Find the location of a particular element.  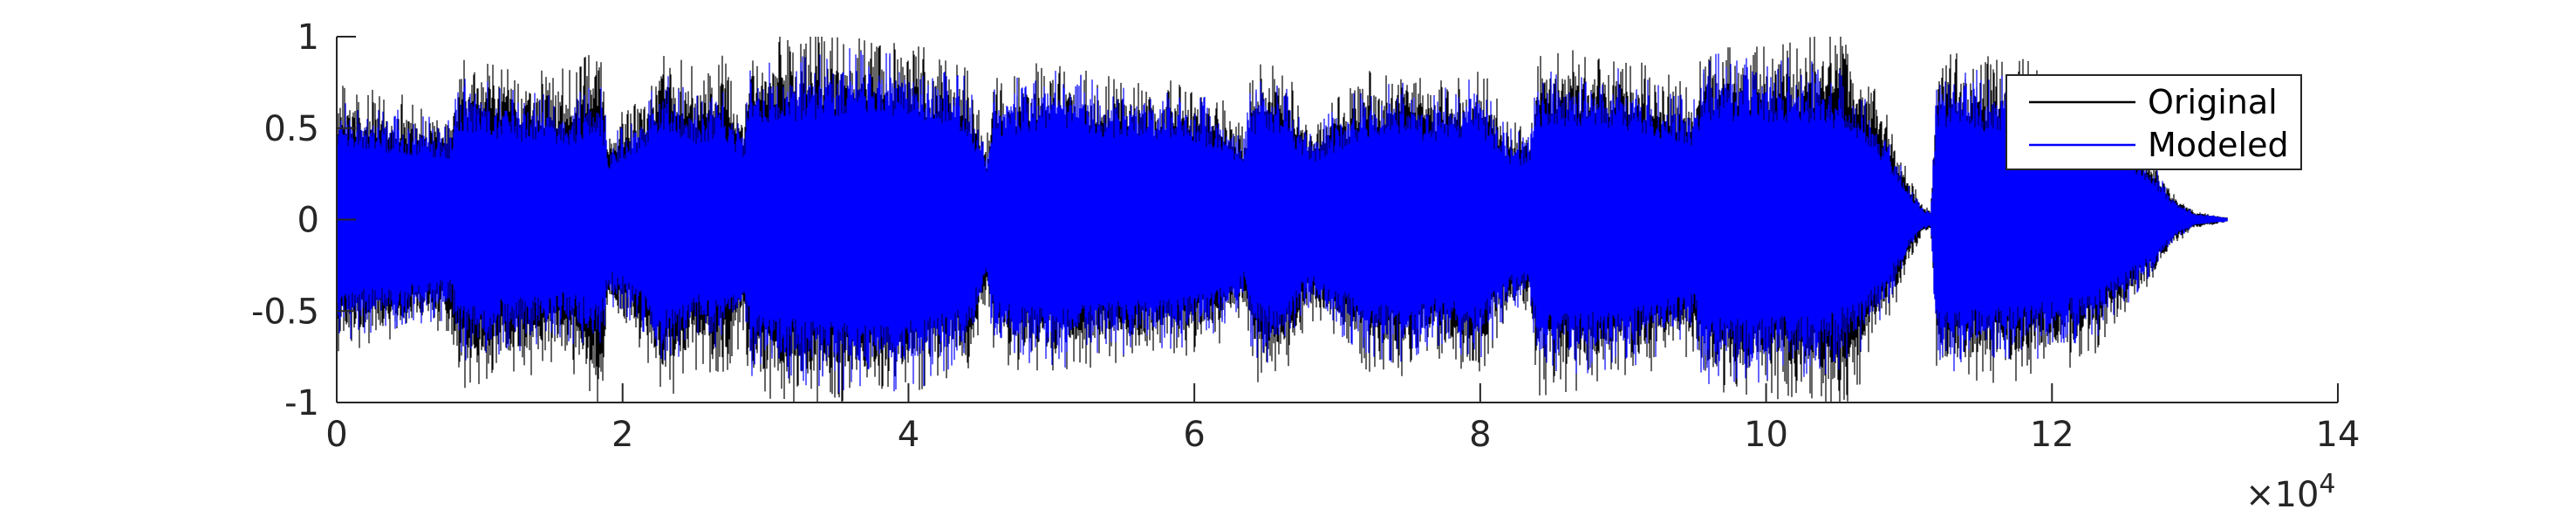

y-tick-label: 0.5 is located at coordinates (291, 129).